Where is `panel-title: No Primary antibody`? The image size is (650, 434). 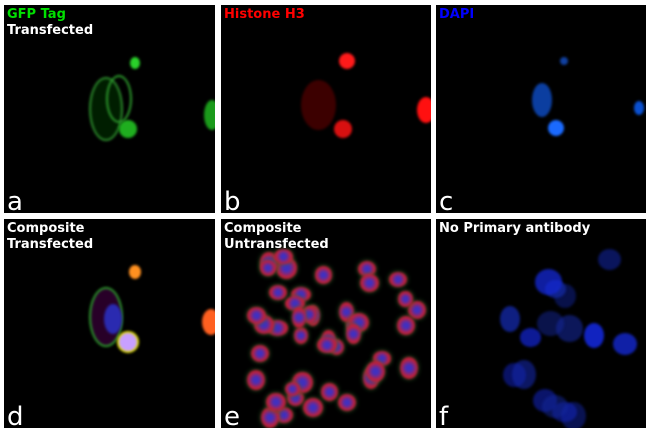
panel-title: No Primary antibody is located at coordinates (515, 228).